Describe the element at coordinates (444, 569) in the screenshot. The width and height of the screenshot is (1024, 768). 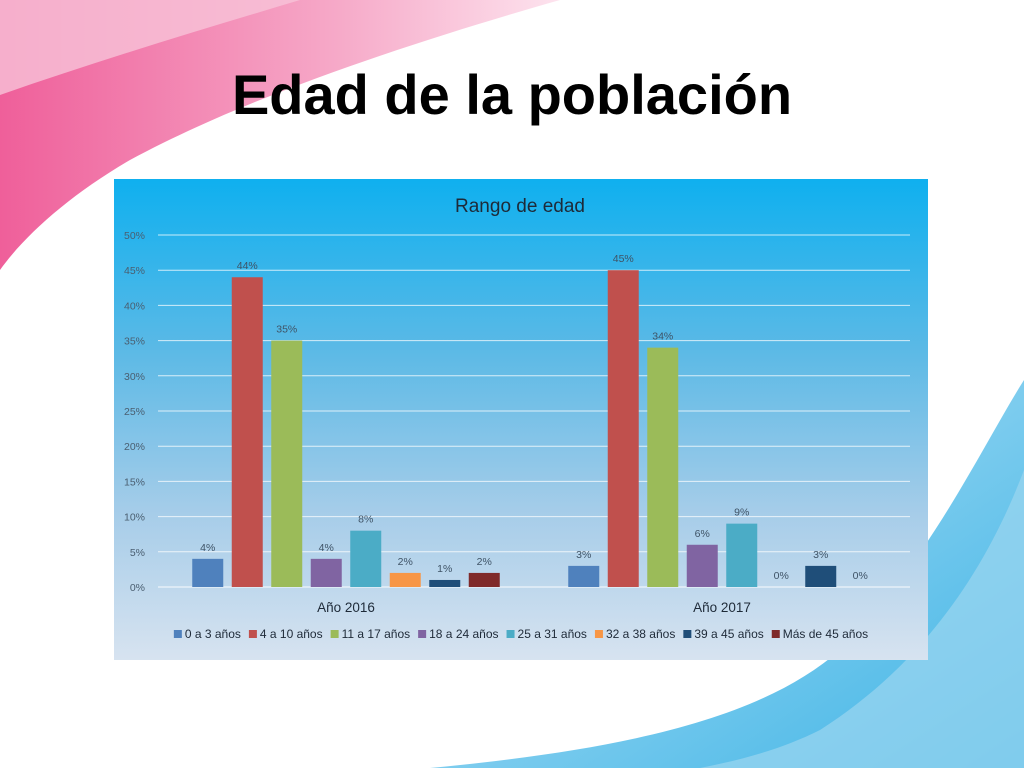
I see `data-label: 1%` at that location.